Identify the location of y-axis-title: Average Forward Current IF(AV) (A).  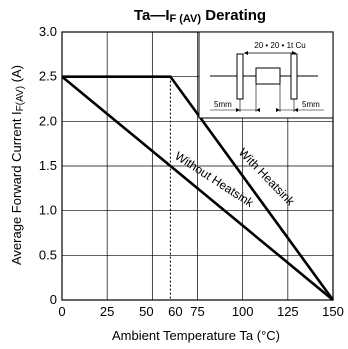
(17, 165).